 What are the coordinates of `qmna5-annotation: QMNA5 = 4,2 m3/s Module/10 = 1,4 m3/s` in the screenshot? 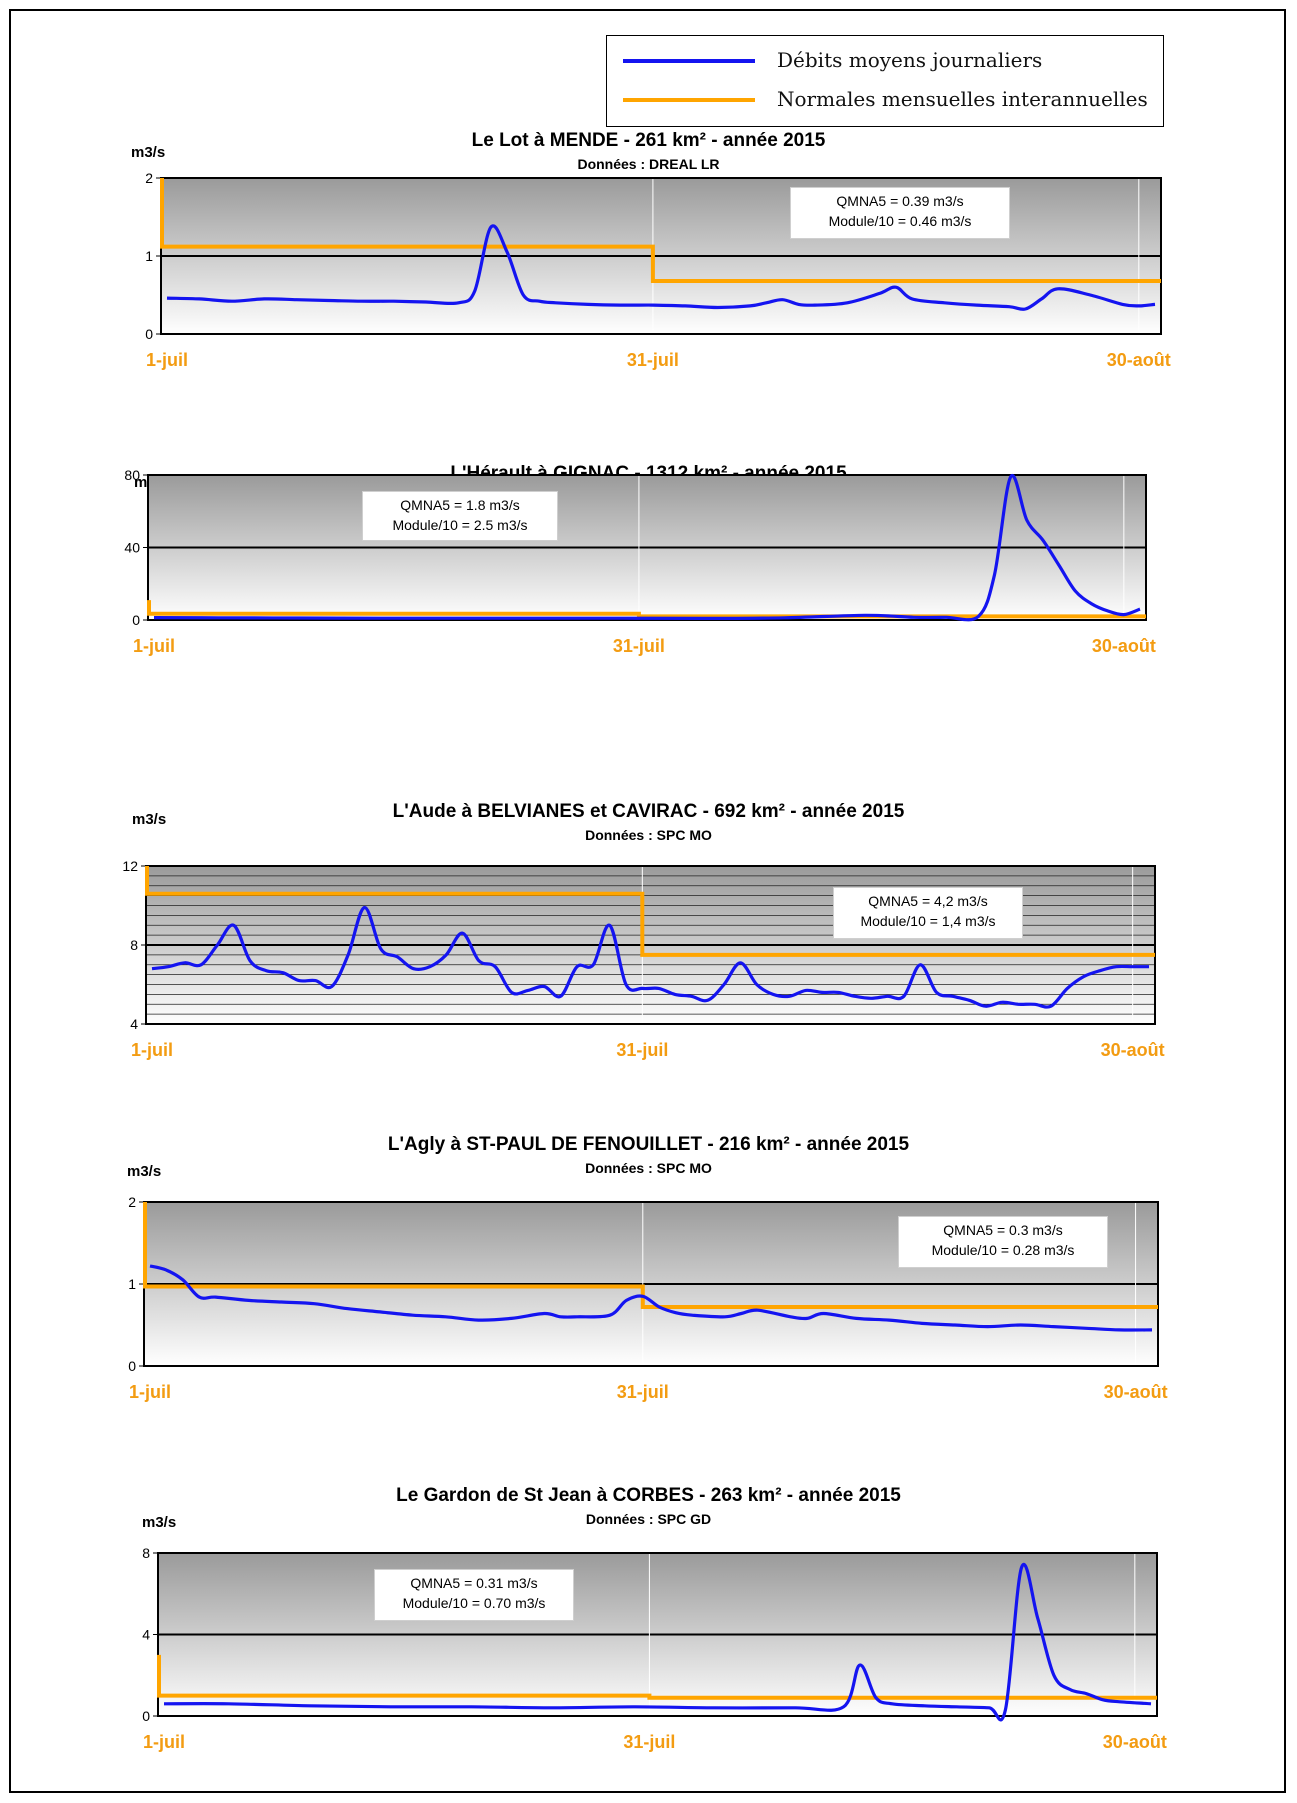 It's located at (928, 913).